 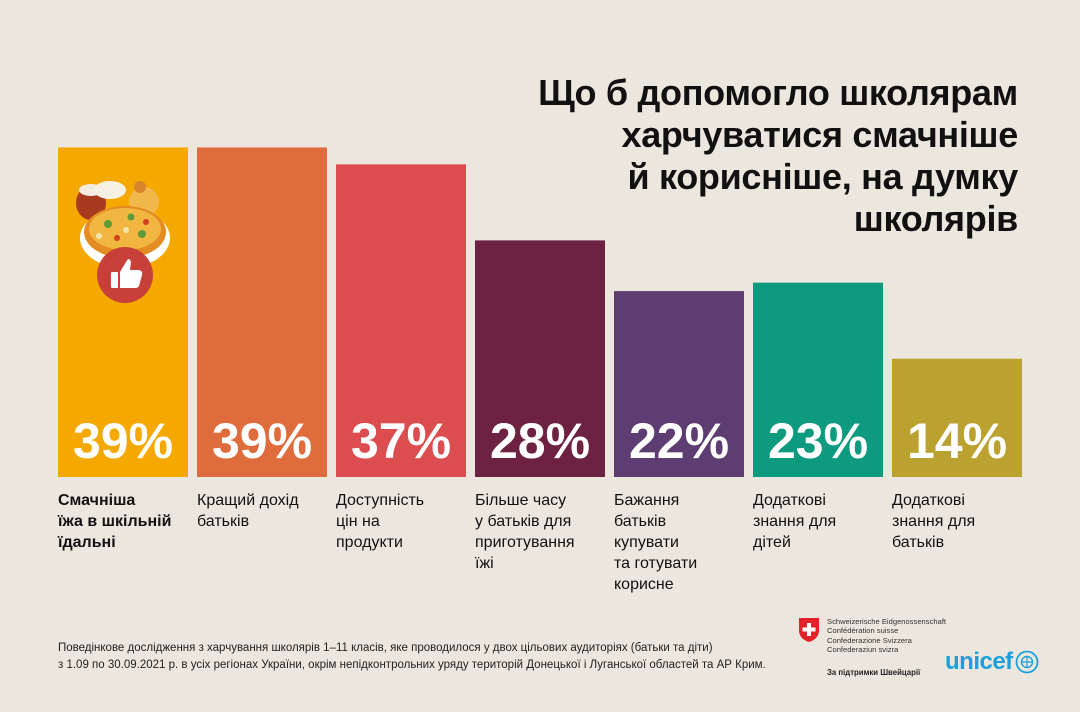 What do you see at coordinates (874, 672) in the screenshot?
I see `swiss-support-text: За підтримки Швейцарії` at bounding box center [874, 672].